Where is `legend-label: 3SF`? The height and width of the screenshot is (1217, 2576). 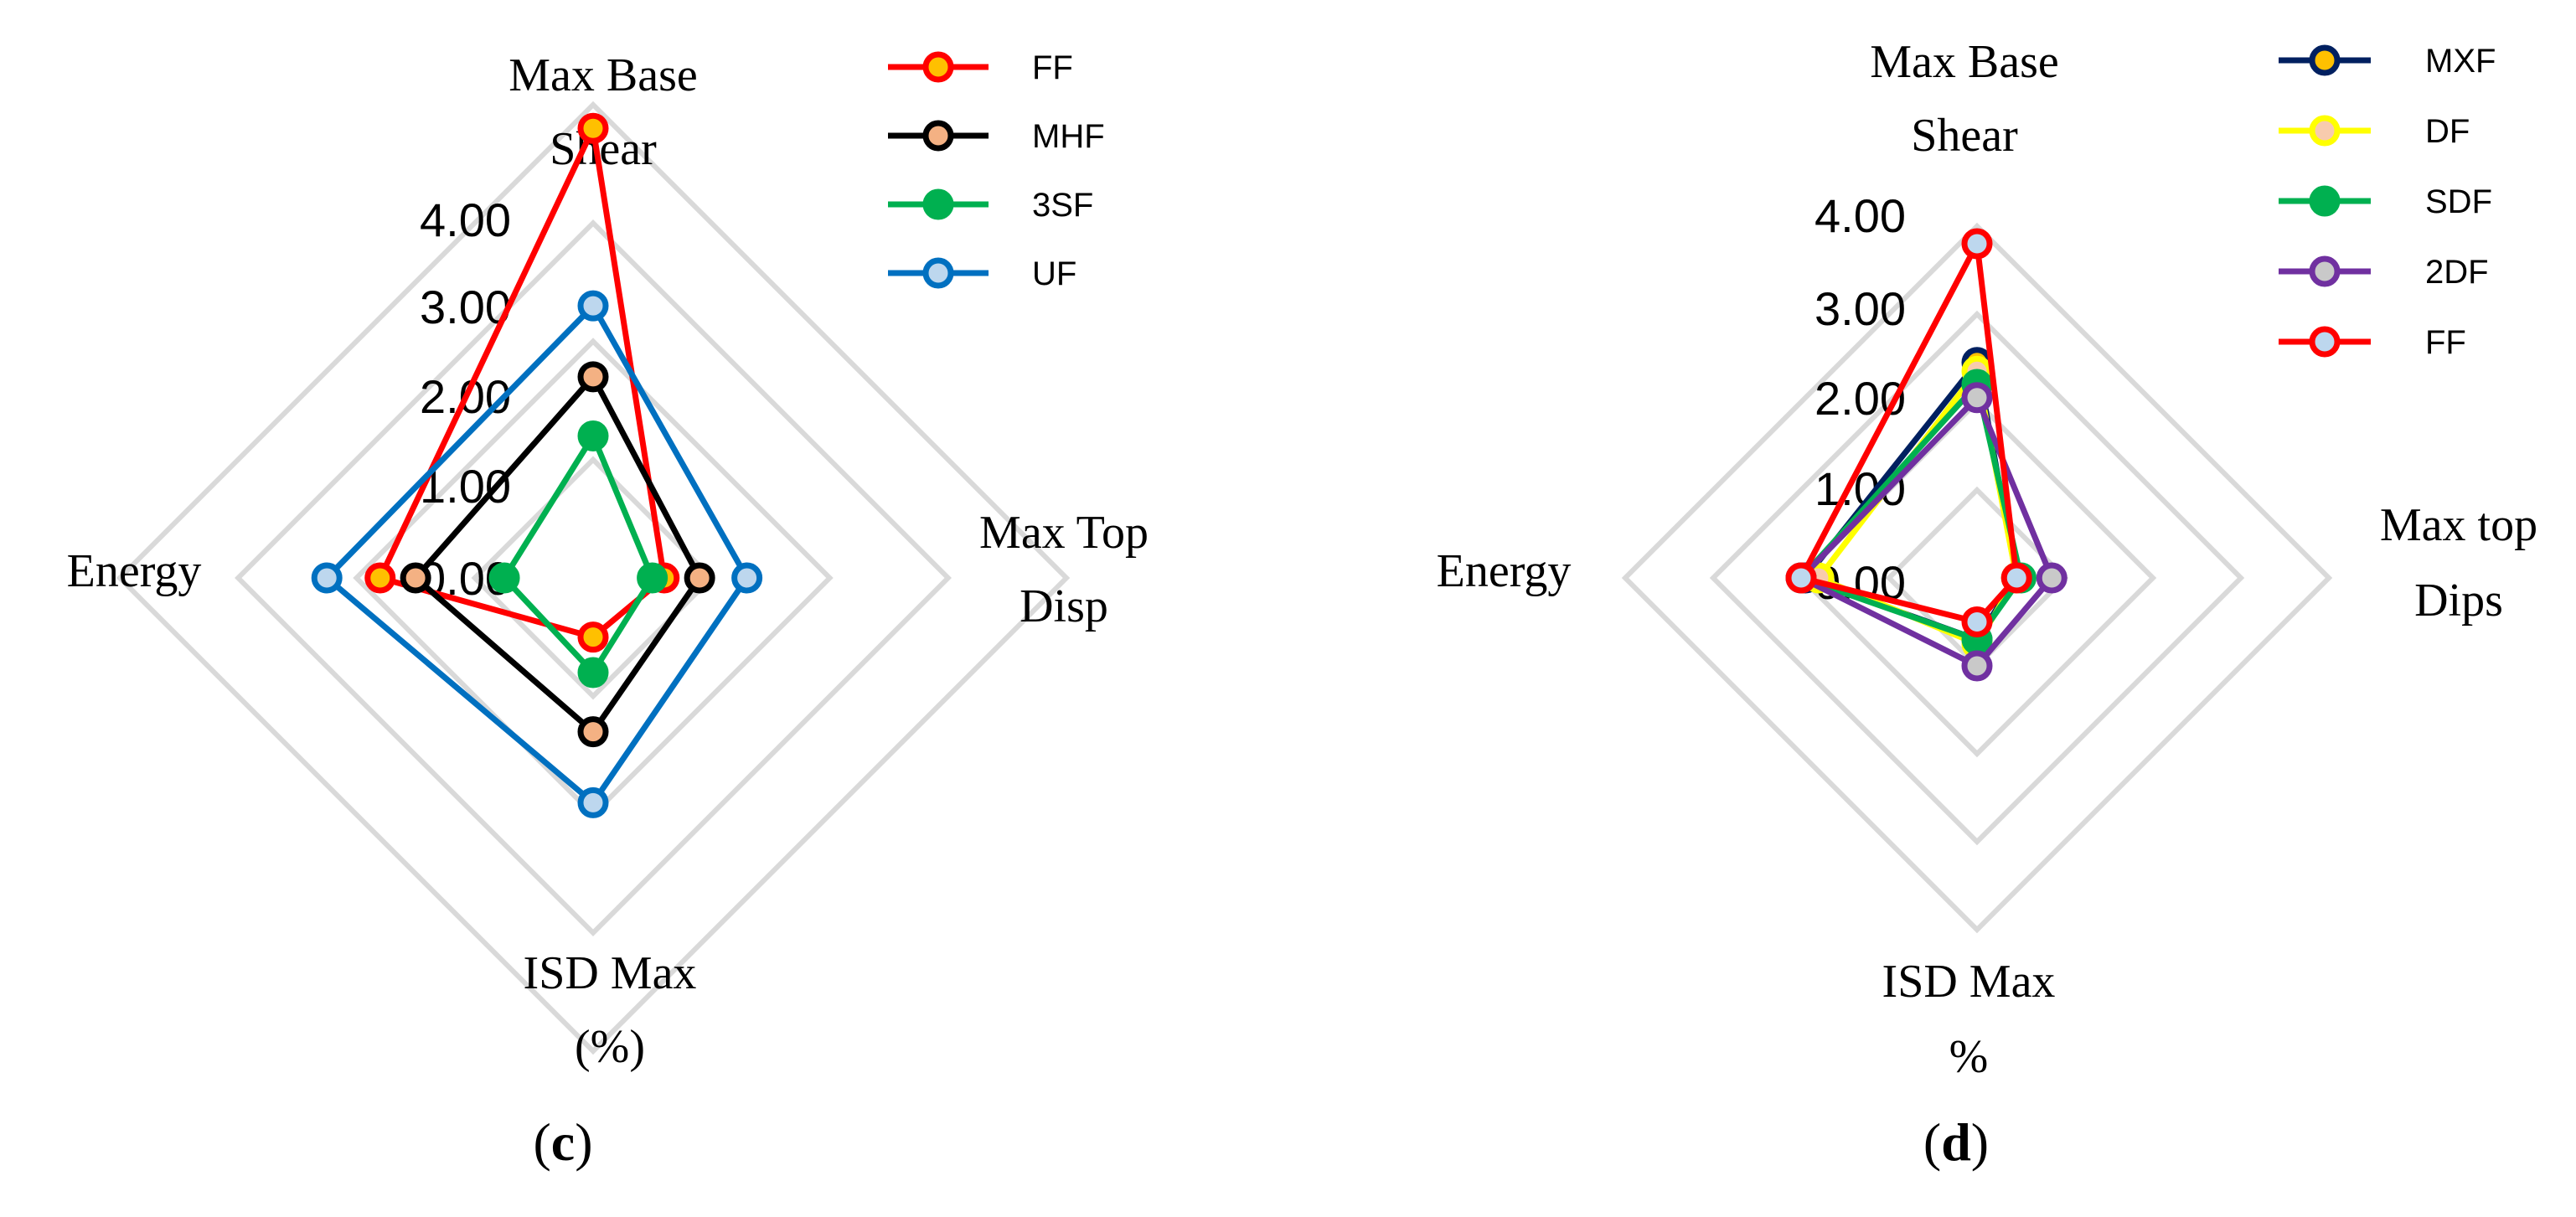
legend-label: 3SF is located at coordinates (1062, 205).